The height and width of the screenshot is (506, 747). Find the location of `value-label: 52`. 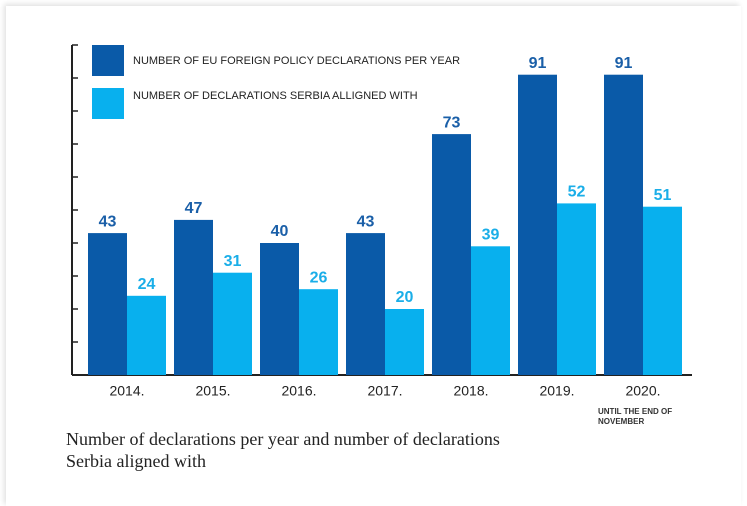

value-label: 52 is located at coordinates (577, 192).